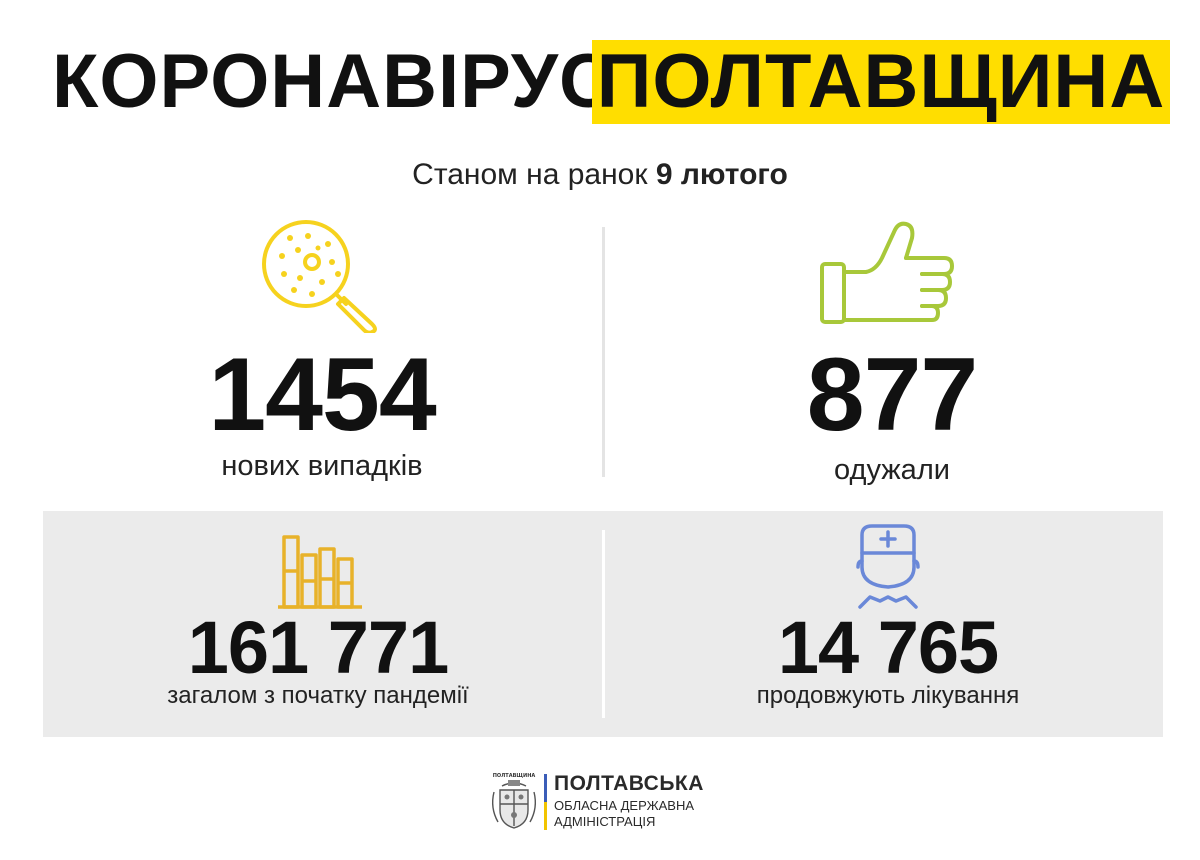  Describe the element at coordinates (624, 805) in the screenshot. I see `logo-line-1: ОБЛАСНА ДЕРЖАВНА` at that location.